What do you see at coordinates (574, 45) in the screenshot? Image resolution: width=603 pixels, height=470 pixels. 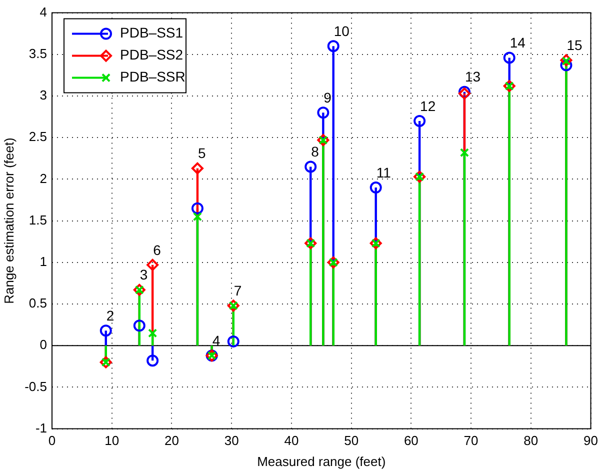 I see `annotation: 15` at bounding box center [574, 45].